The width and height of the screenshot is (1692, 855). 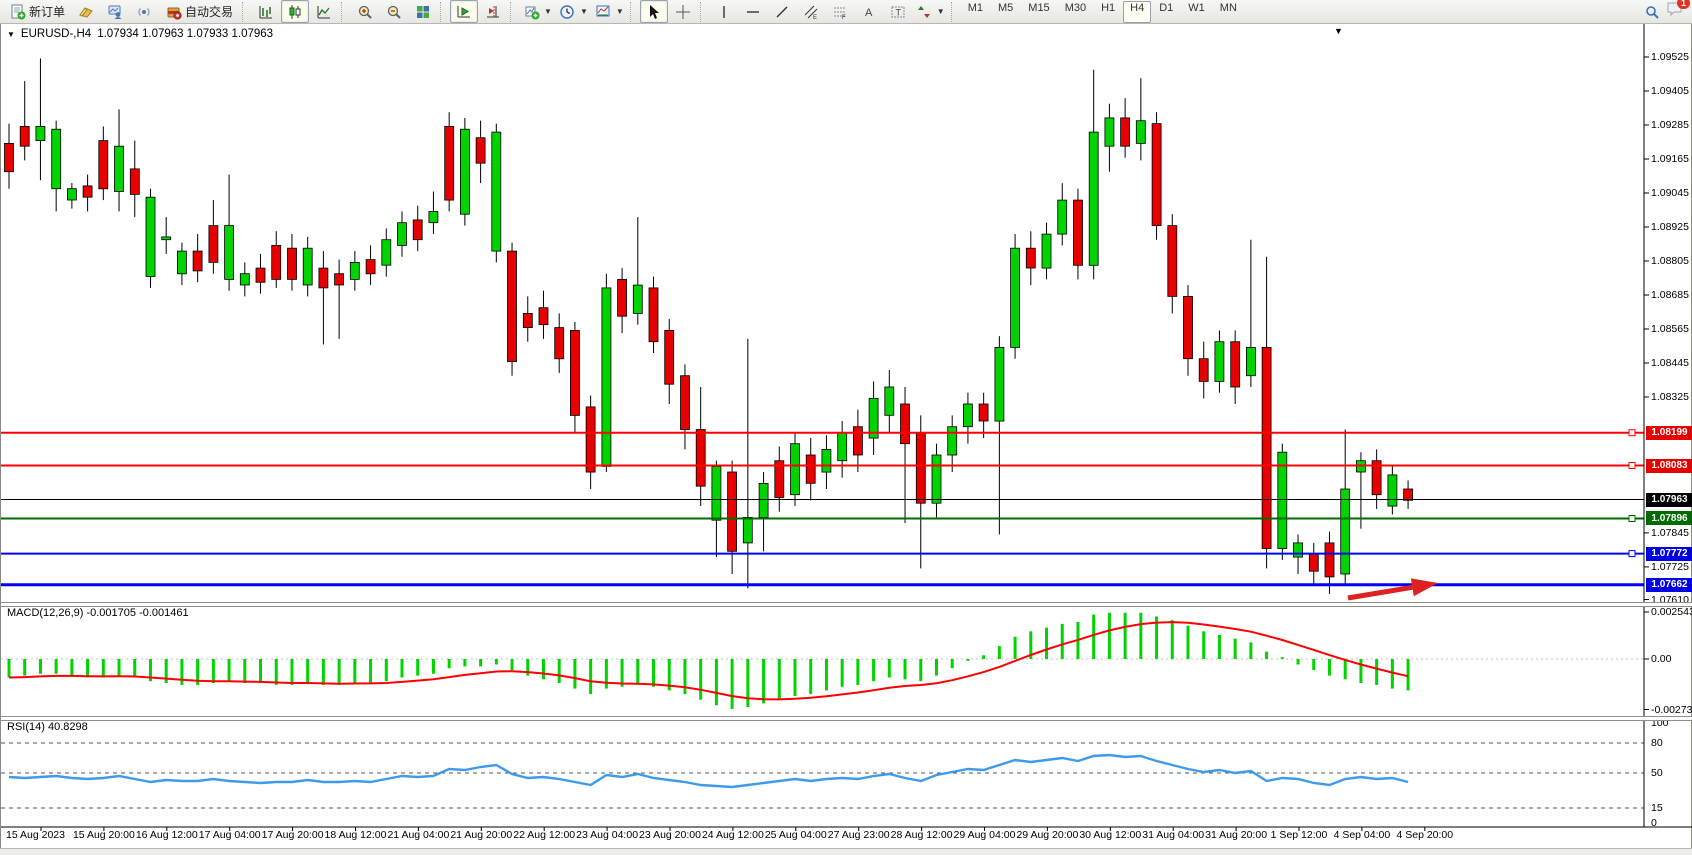 What do you see at coordinates (266, 11) in the screenshot?
I see `bar-chart-mode-button` at bounding box center [266, 11].